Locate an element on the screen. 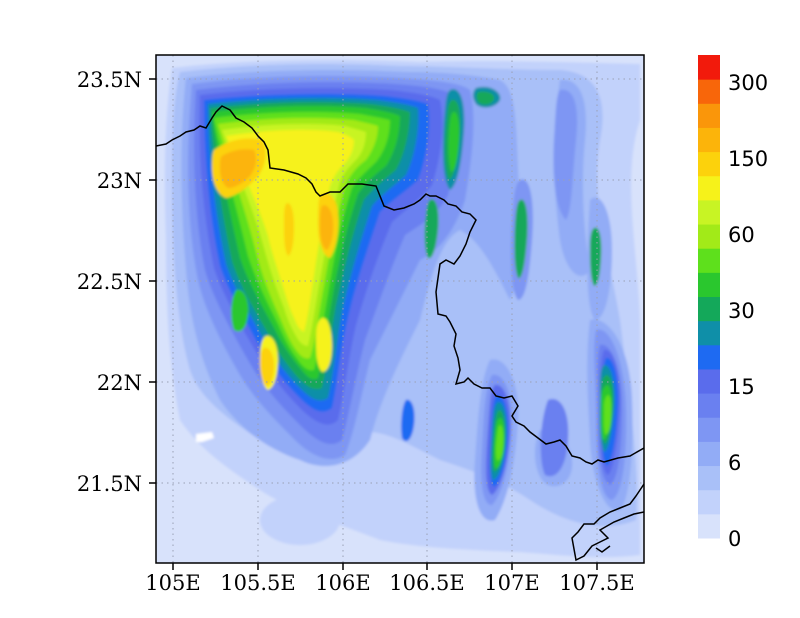 The image size is (800, 618). lat-label: 23.5N is located at coordinates (109, 80).